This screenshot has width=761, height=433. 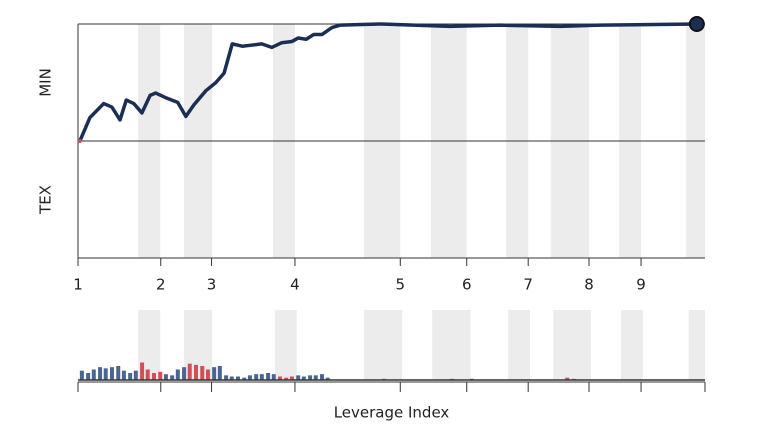 I want to click on x-tick-label: 3, so click(x=212, y=285).